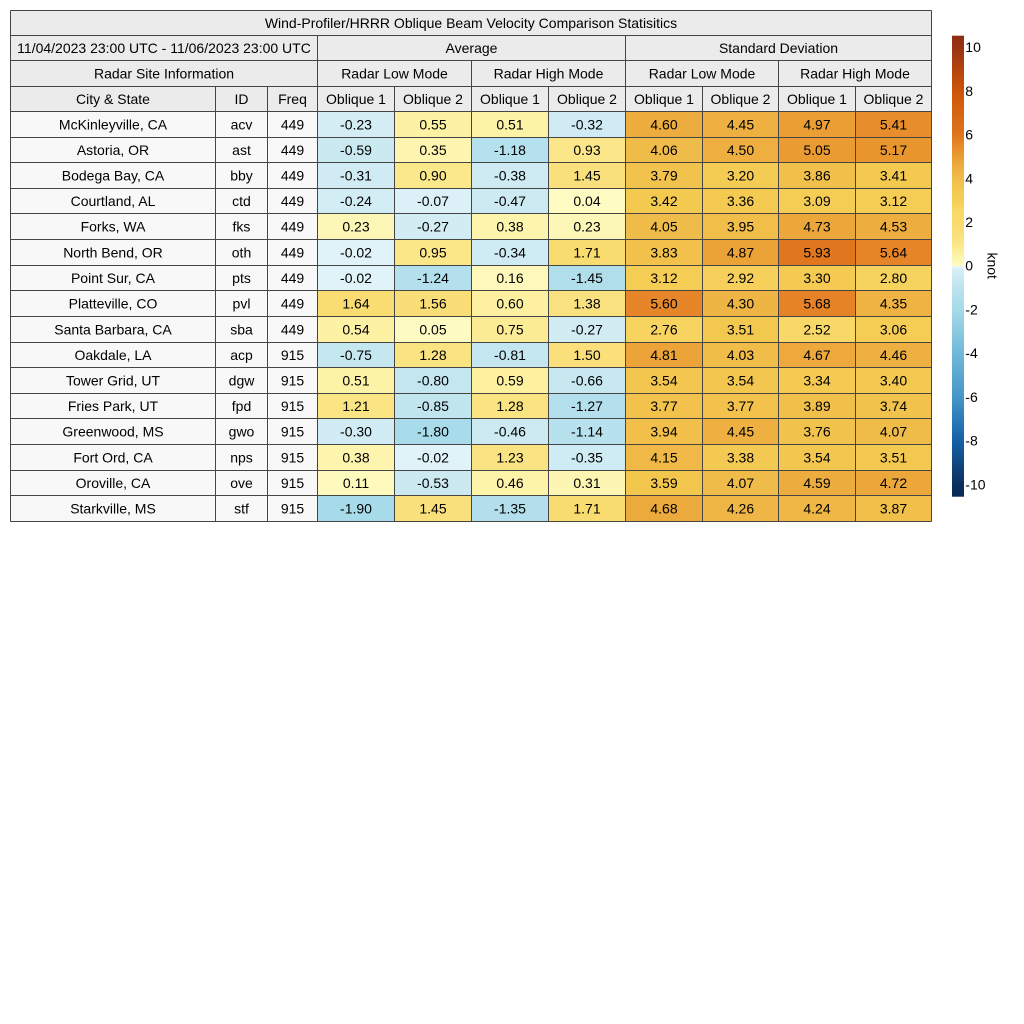 This screenshot has height=1024, width=1024. What do you see at coordinates (433, 278) in the screenshot?
I see `svg-text: -1.24` at bounding box center [433, 278].